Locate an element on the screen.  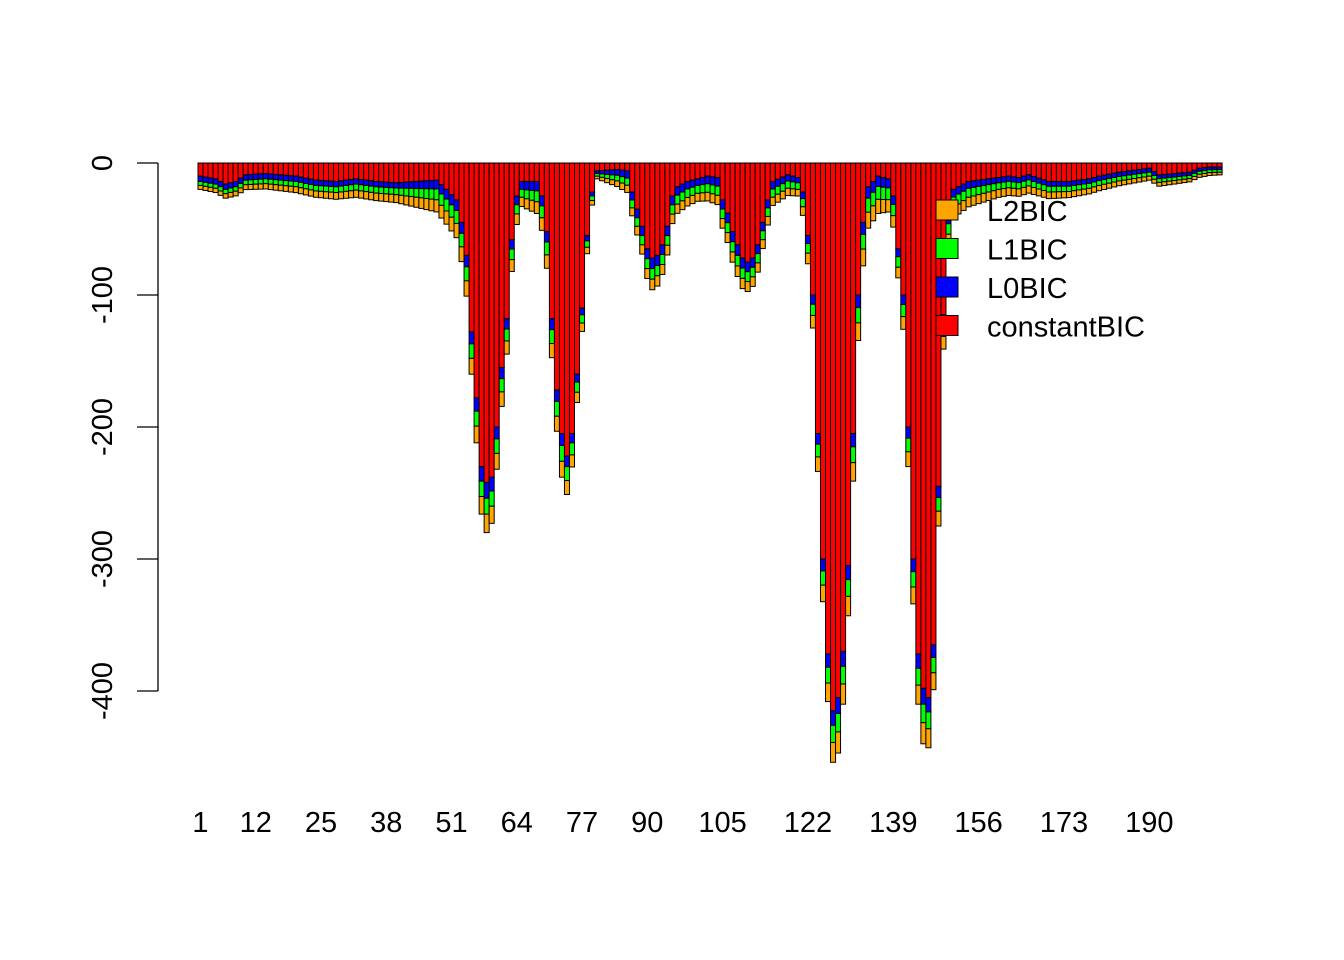
y-axis: 0 -100 -200 -300 -400 is located at coordinates (123, 437).